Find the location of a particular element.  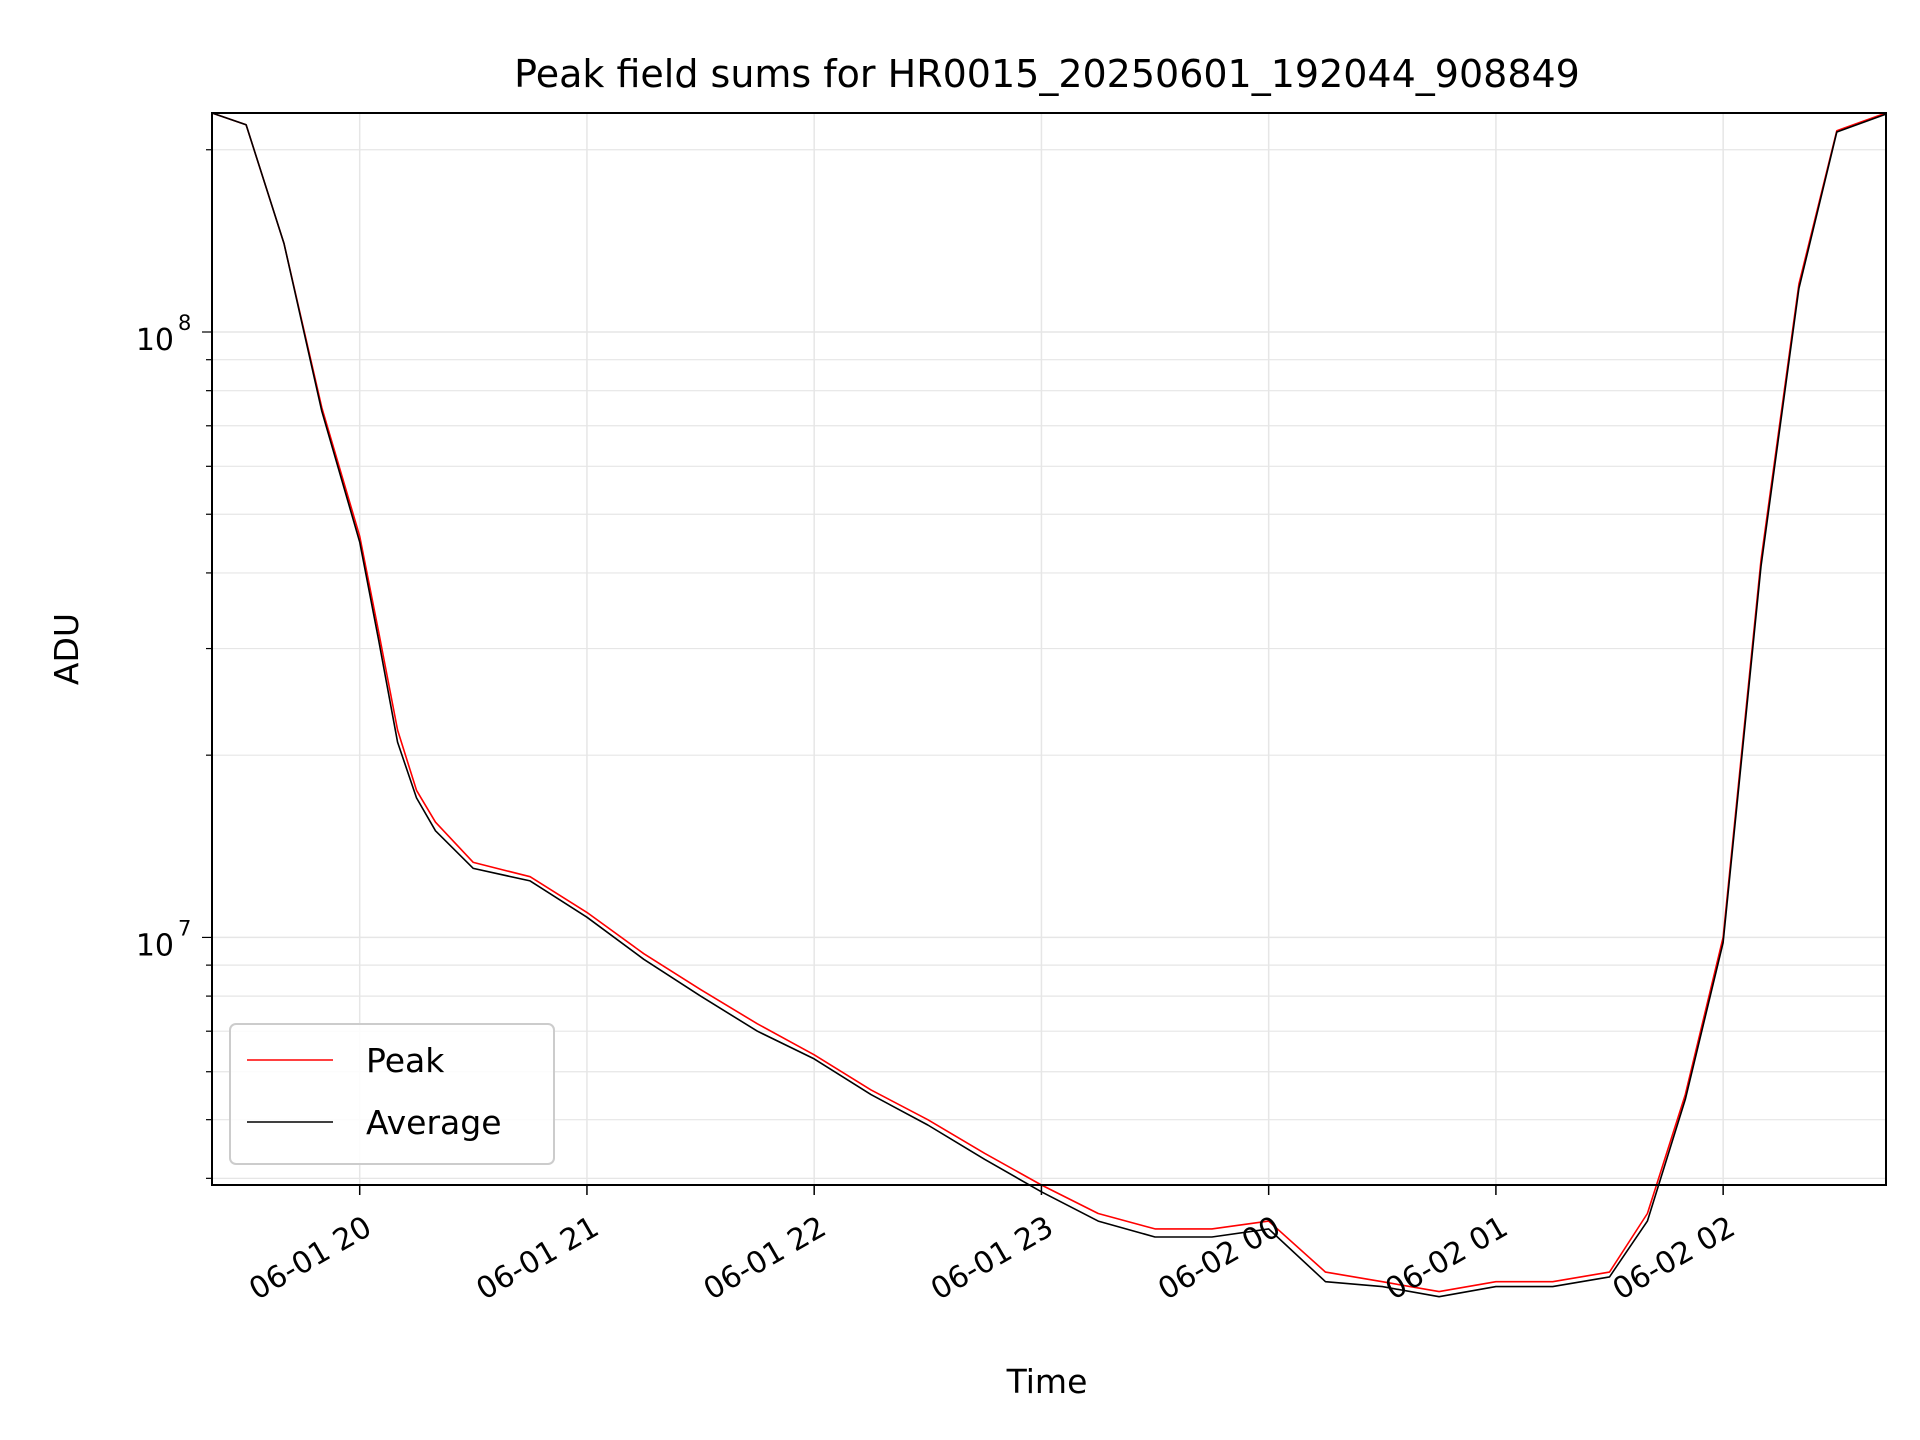

legend-label-average: Average is located at coordinates (434, 1122).